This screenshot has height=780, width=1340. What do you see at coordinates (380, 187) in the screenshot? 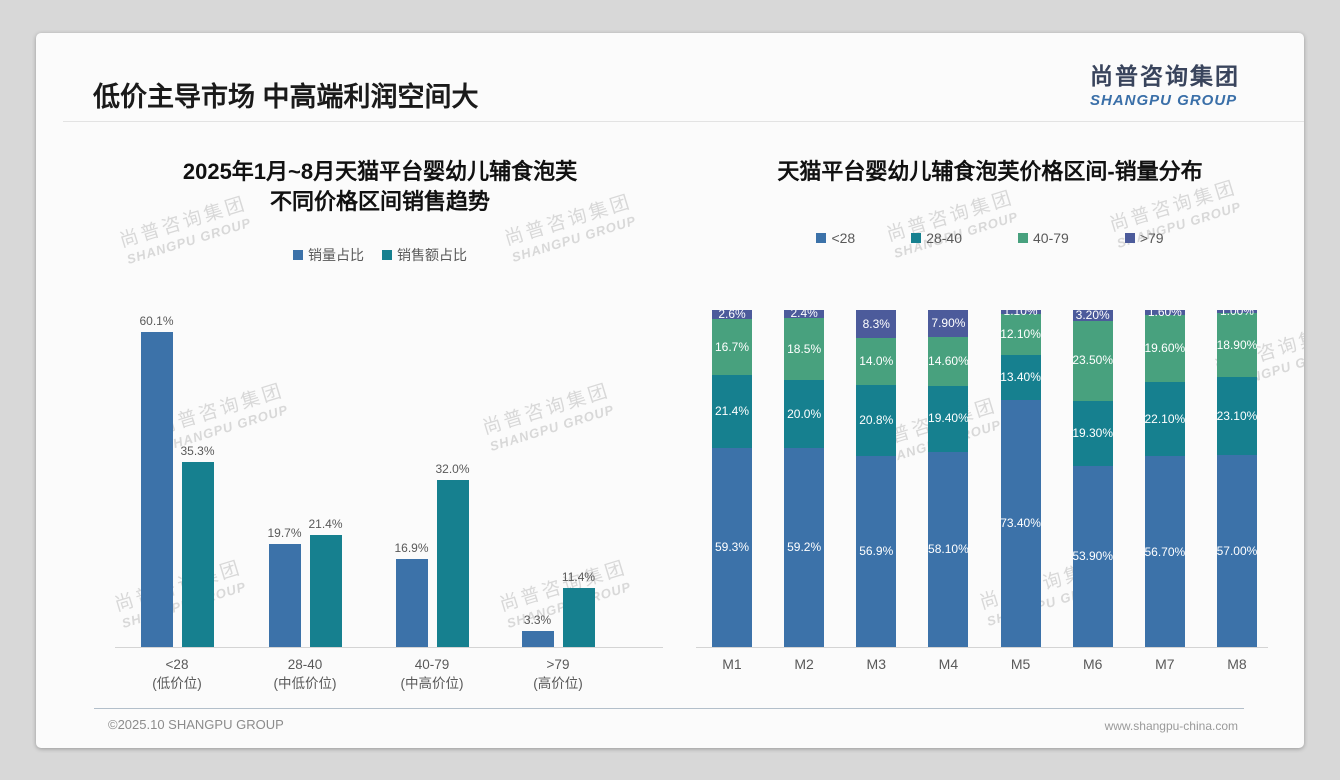
I see `grouped-chart-title: 2025年1月~8月天猫平台婴幼儿辅食泡芙 不同价格区间销售趋势` at bounding box center [380, 187].